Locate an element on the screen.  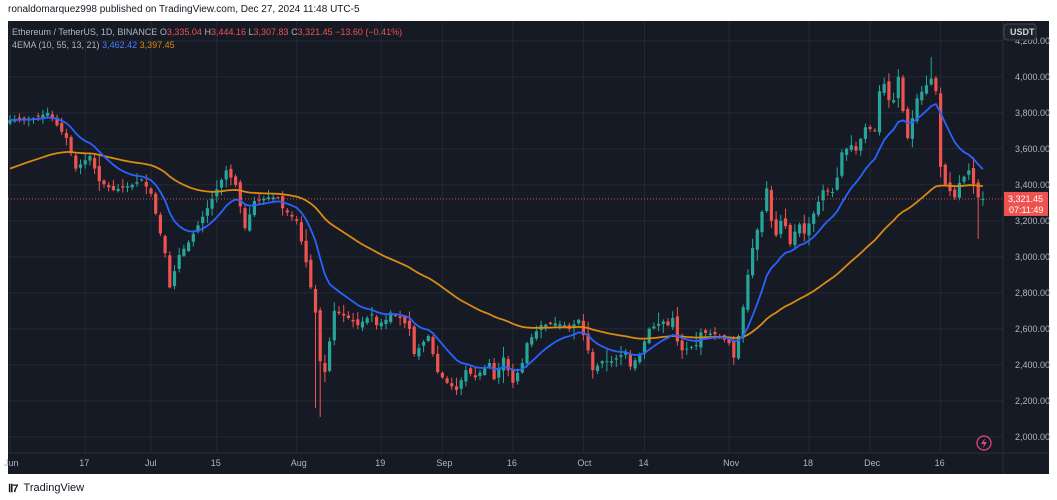
price-tag is located at coordinates (1026, 203).